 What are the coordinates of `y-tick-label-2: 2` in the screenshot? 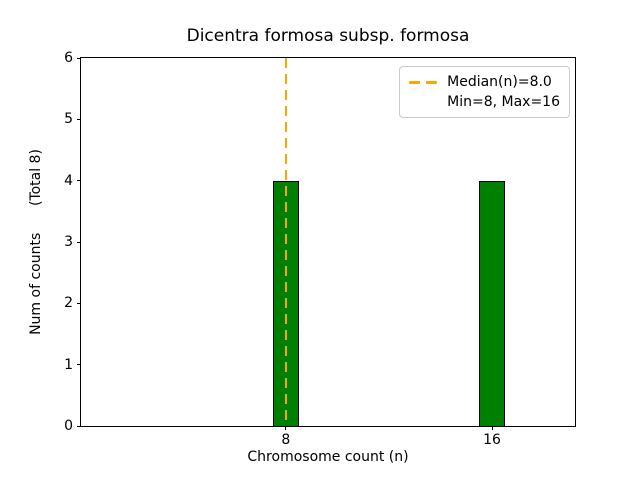 It's located at (68, 303).